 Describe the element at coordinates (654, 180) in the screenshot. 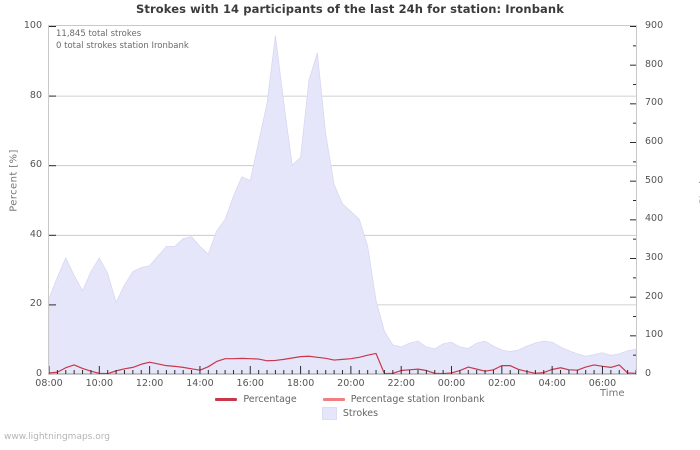

I see `y-tick-right-500: 500` at that location.